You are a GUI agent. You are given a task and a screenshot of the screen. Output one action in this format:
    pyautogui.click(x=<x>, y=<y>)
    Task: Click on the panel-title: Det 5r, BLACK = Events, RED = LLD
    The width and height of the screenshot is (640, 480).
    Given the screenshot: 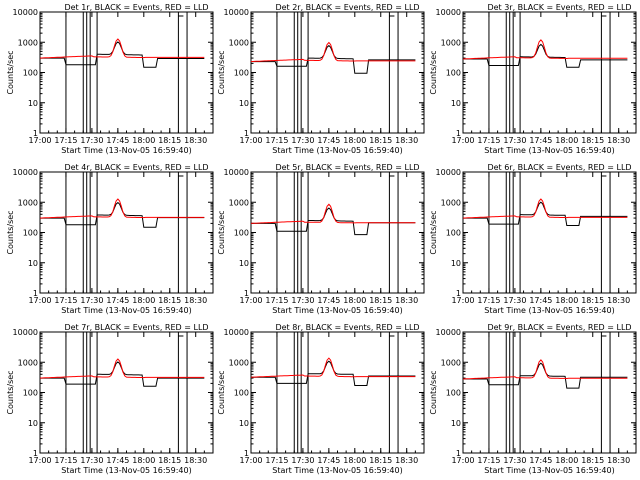 What is the action you would take?
    pyautogui.click(x=347, y=167)
    